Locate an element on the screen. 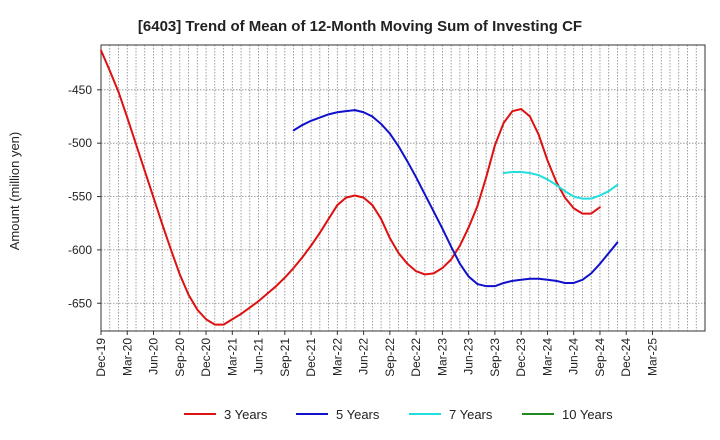  x-tick-label: Dec-23 is located at coordinates (521, 357).